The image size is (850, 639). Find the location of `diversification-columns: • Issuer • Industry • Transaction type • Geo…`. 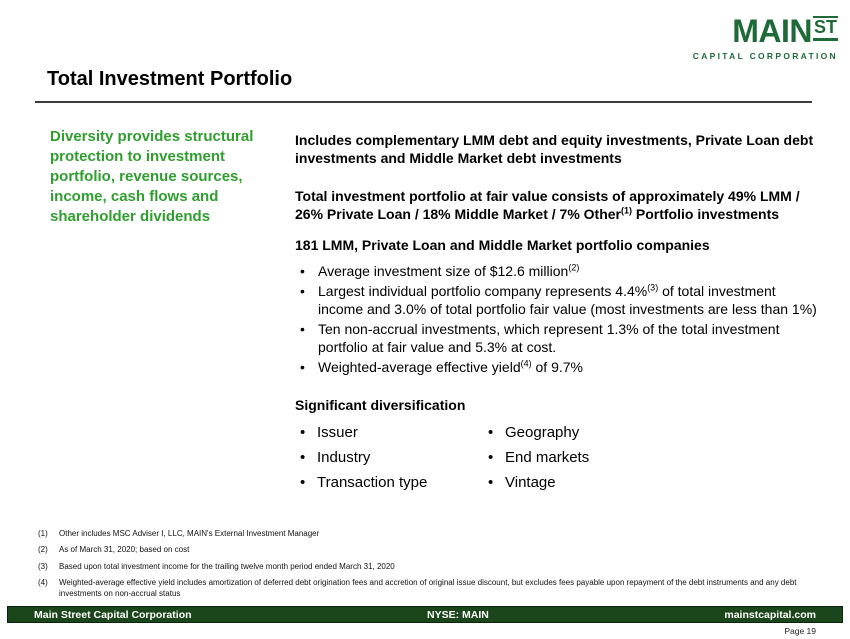

diversification-columns: • Issuer • Industry • Transaction type • Geo… is located at coordinates (557, 461).